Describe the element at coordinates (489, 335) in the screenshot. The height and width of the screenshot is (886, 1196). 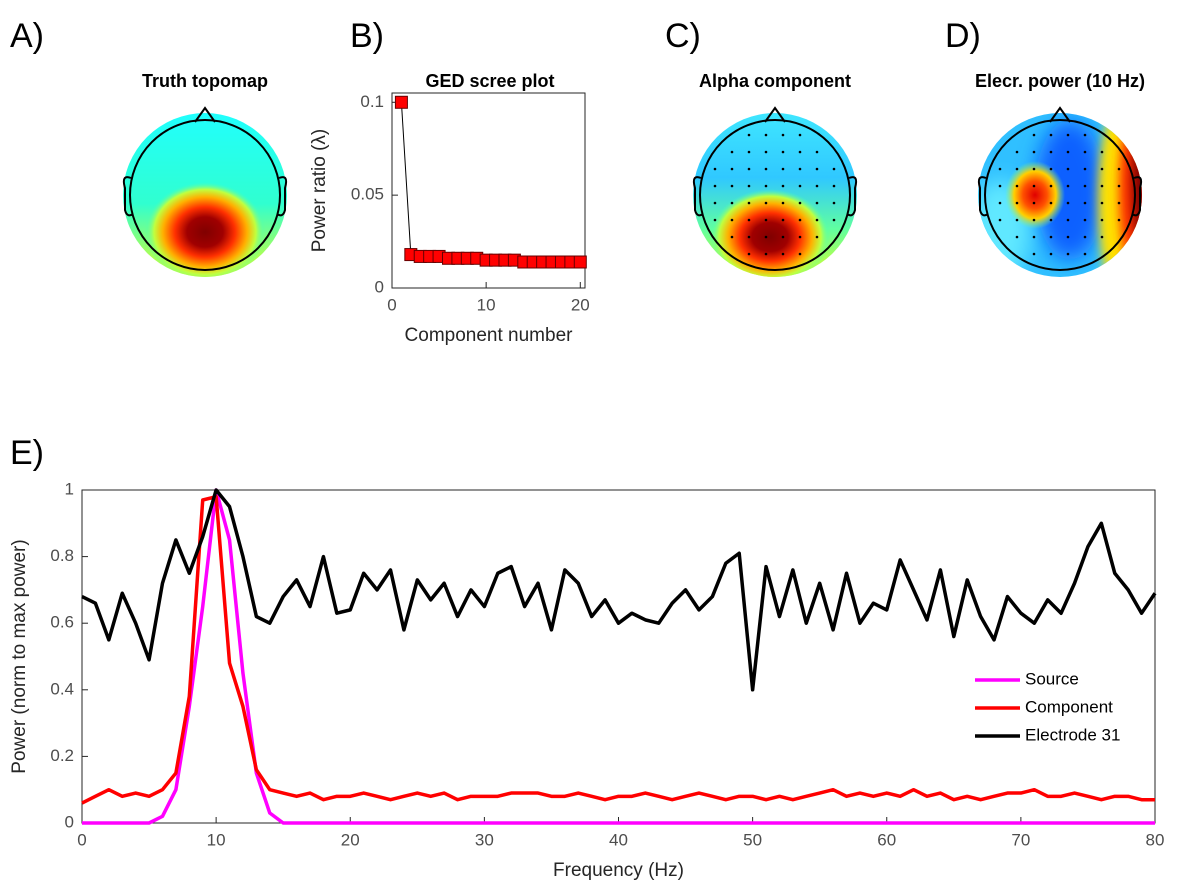
I see `x-axis-label: Component number` at that location.